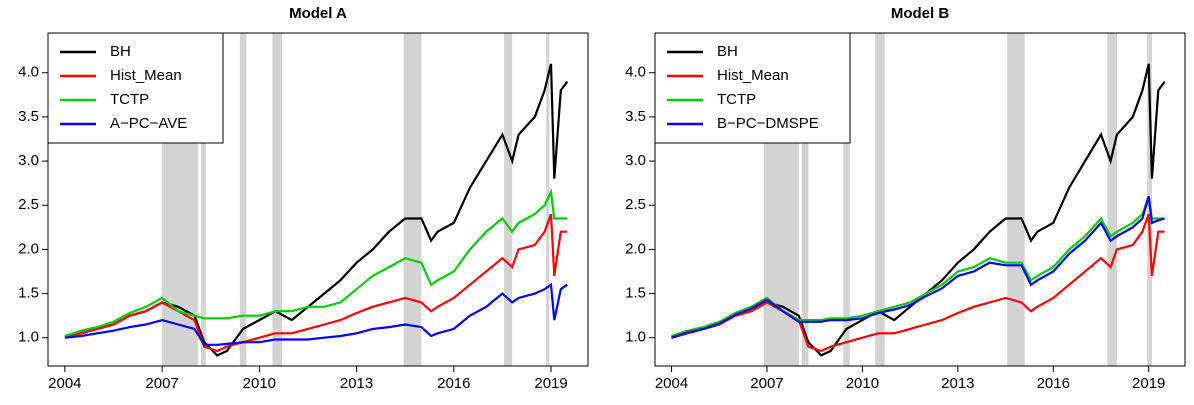 The image size is (1194, 405). What do you see at coordinates (920, 13) in the screenshot?
I see `chart-title: Model B` at bounding box center [920, 13].